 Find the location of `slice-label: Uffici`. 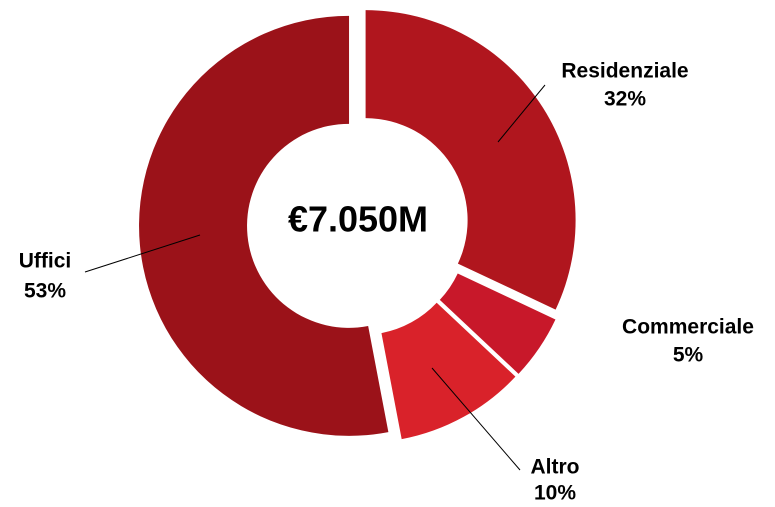

slice-label: Uffici is located at coordinates (45, 261).